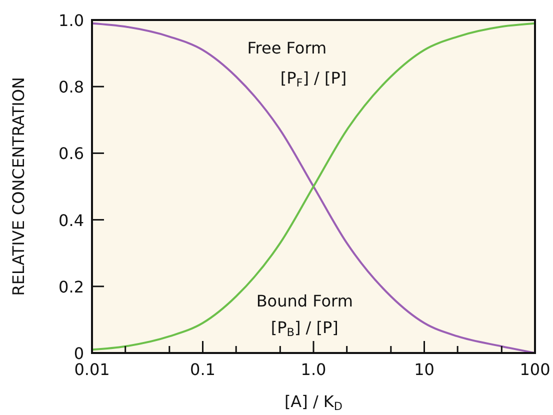 This screenshot has height=415, width=553. What do you see at coordinates (18, 186) in the screenshot?
I see `y-axis-title: RELATIVE CONCENTRATION` at bounding box center [18, 186].